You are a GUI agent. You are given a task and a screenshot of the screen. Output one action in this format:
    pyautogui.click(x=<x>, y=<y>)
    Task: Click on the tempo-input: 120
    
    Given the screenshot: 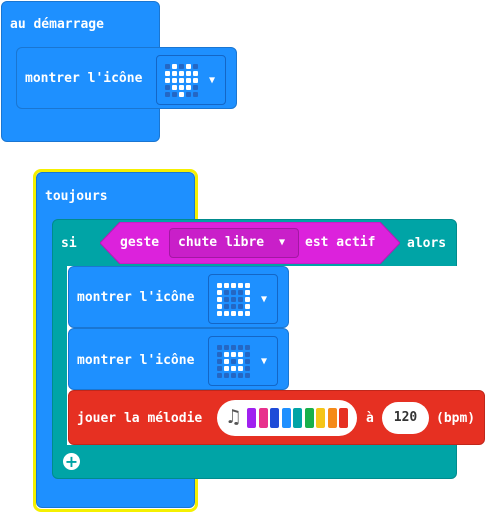 What is the action you would take?
    pyautogui.click(x=405, y=418)
    